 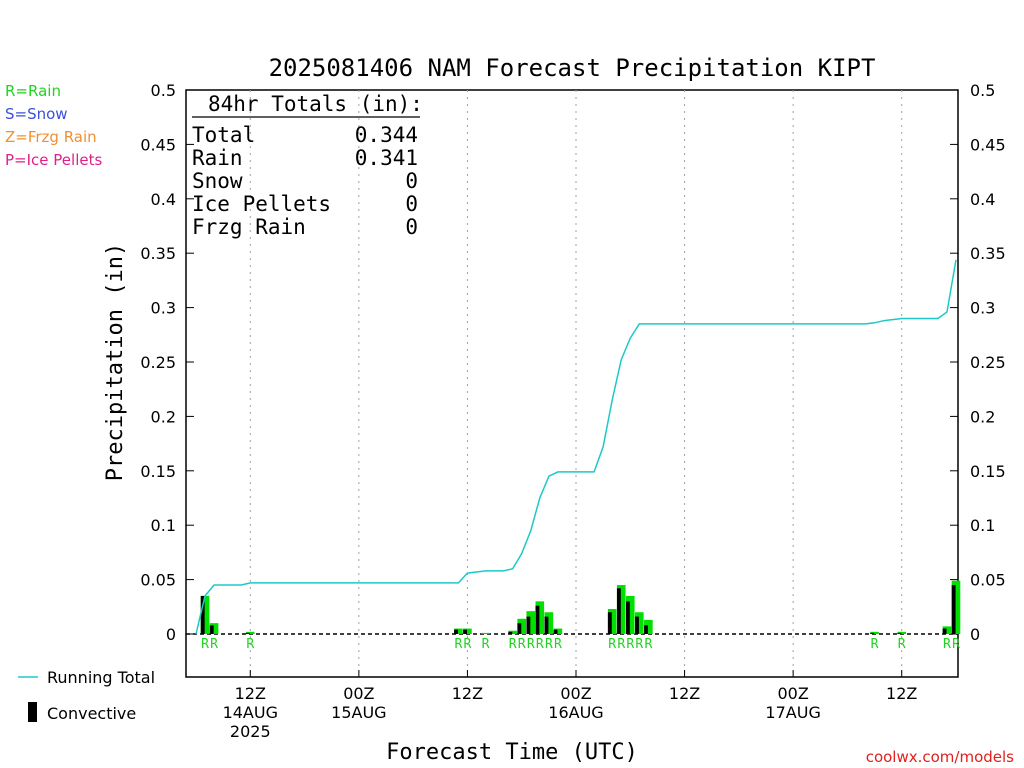 What do you see at coordinates (988, 471) in the screenshot?
I see `y-tick-label-right: 0.15` at bounding box center [988, 471].